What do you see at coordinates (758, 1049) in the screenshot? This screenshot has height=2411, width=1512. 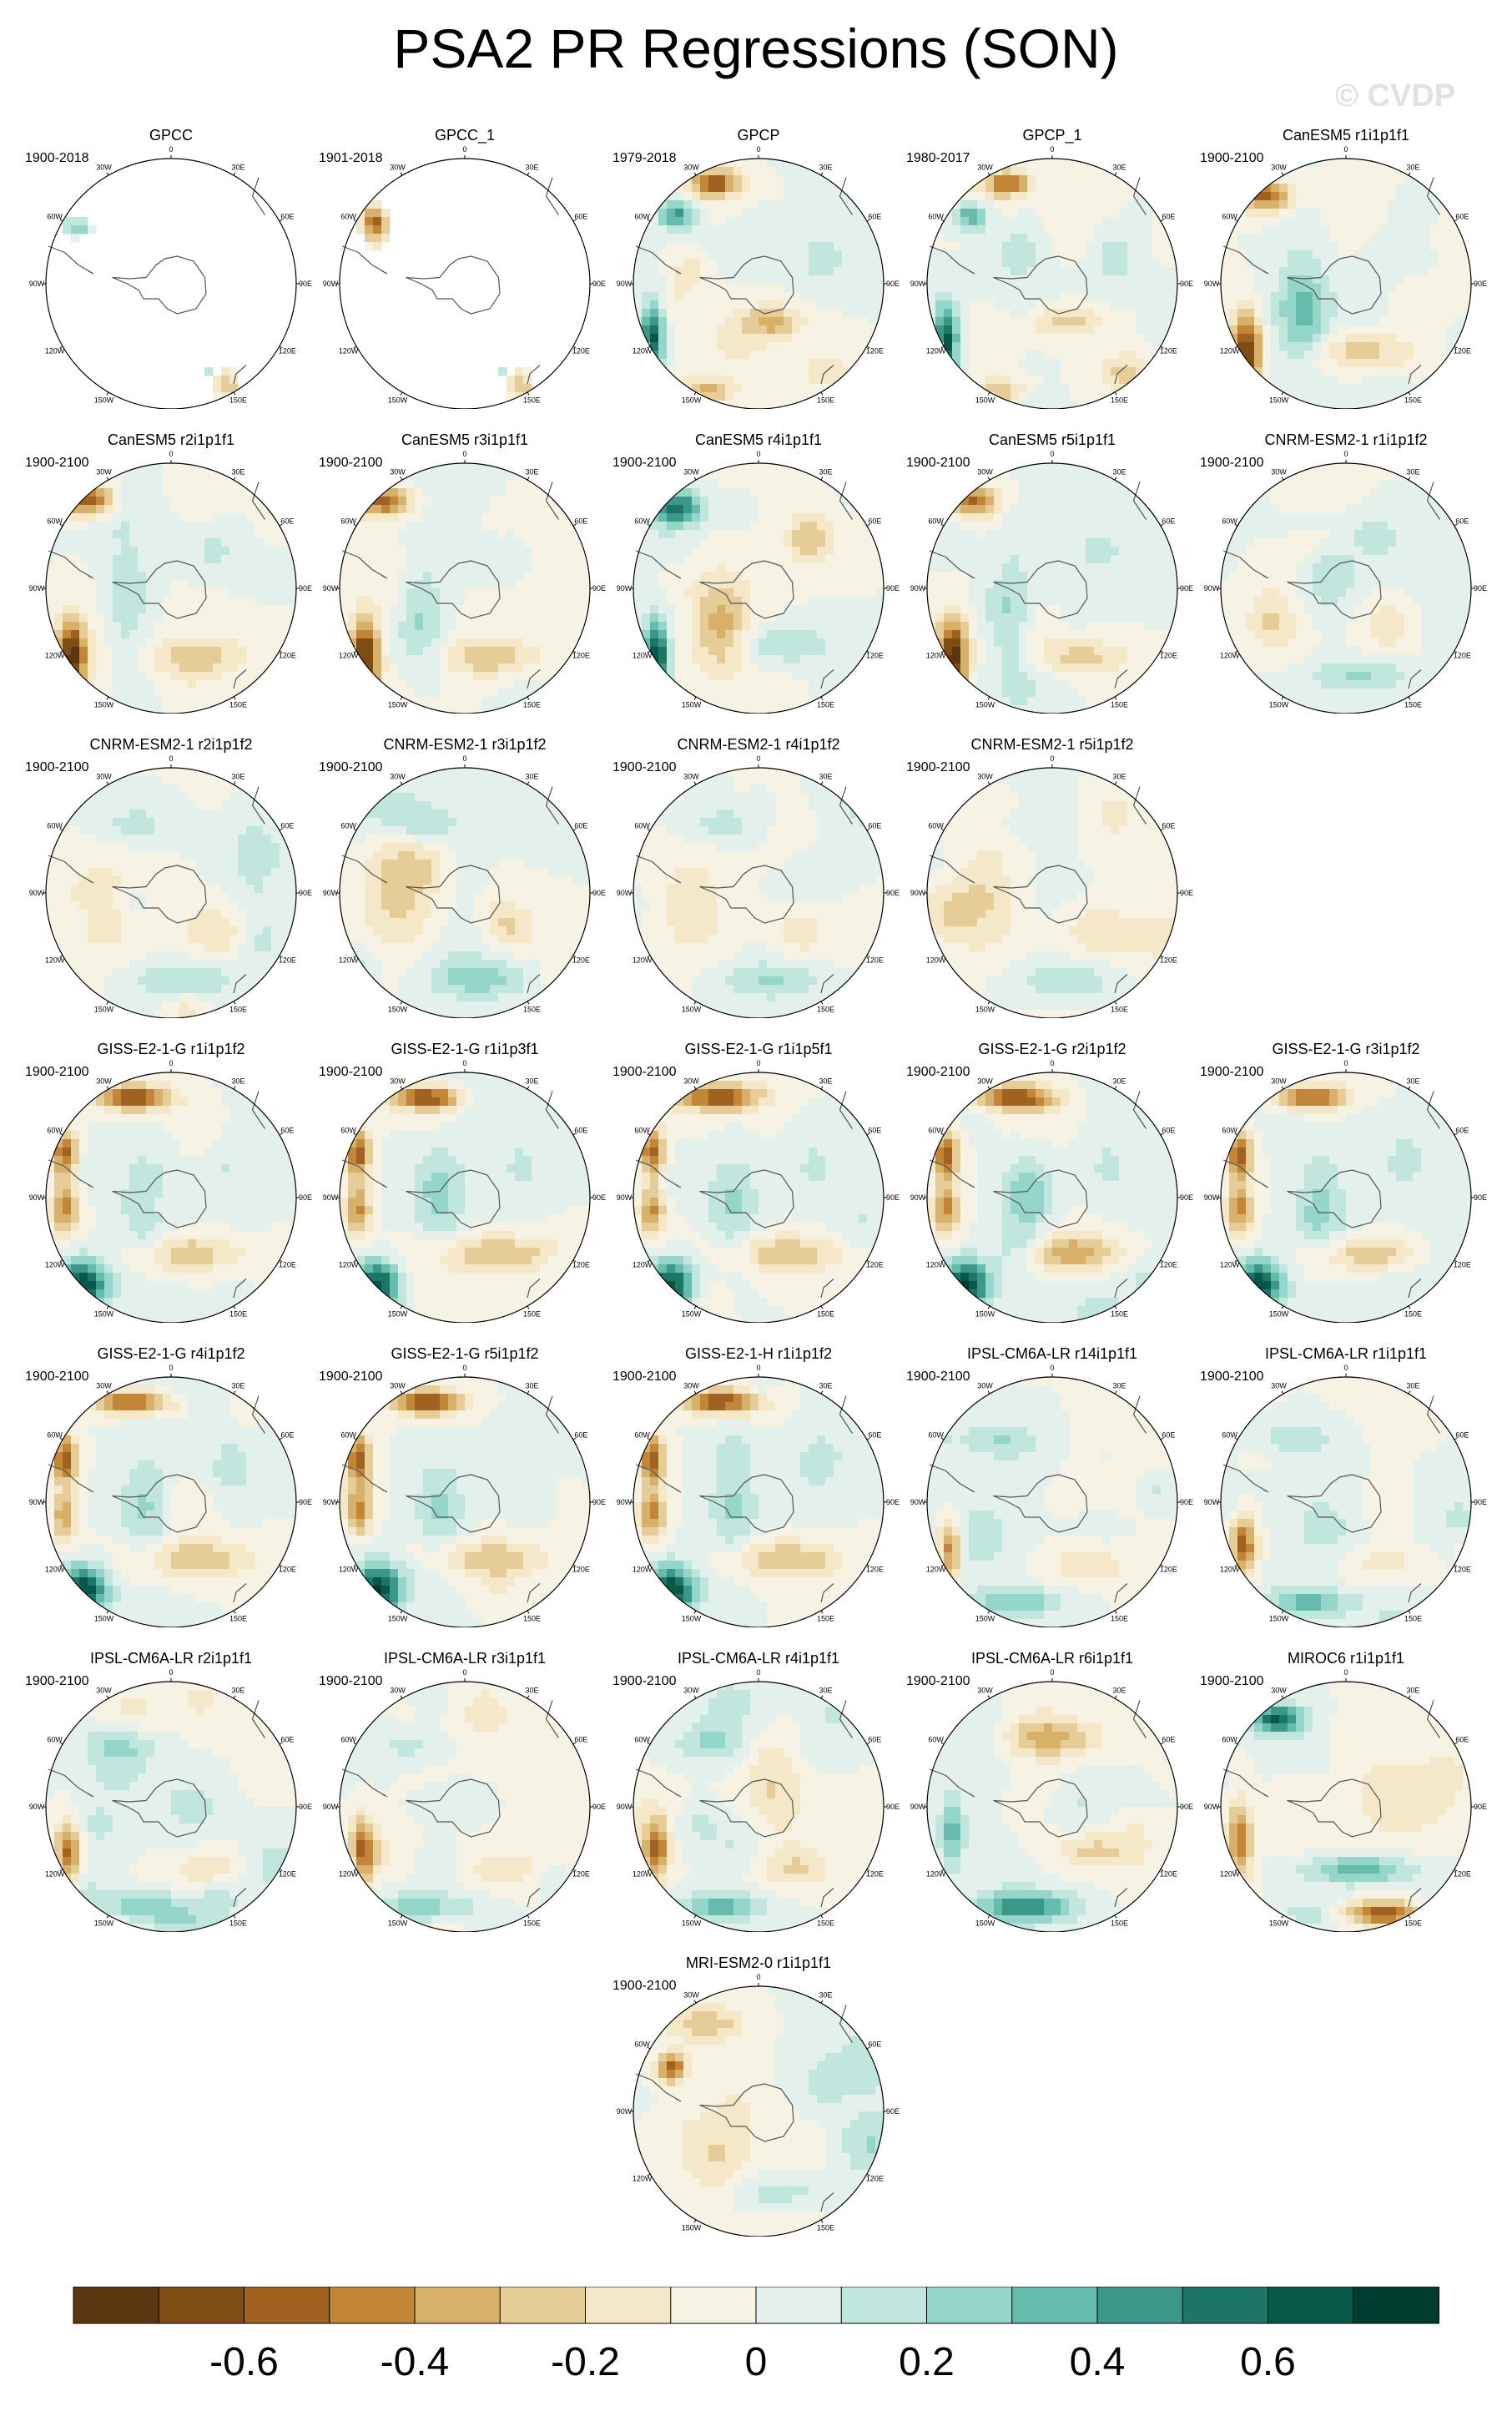 I see `panel-title: GISS-E2-1-G r1i1p5f1` at bounding box center [758, 1049].